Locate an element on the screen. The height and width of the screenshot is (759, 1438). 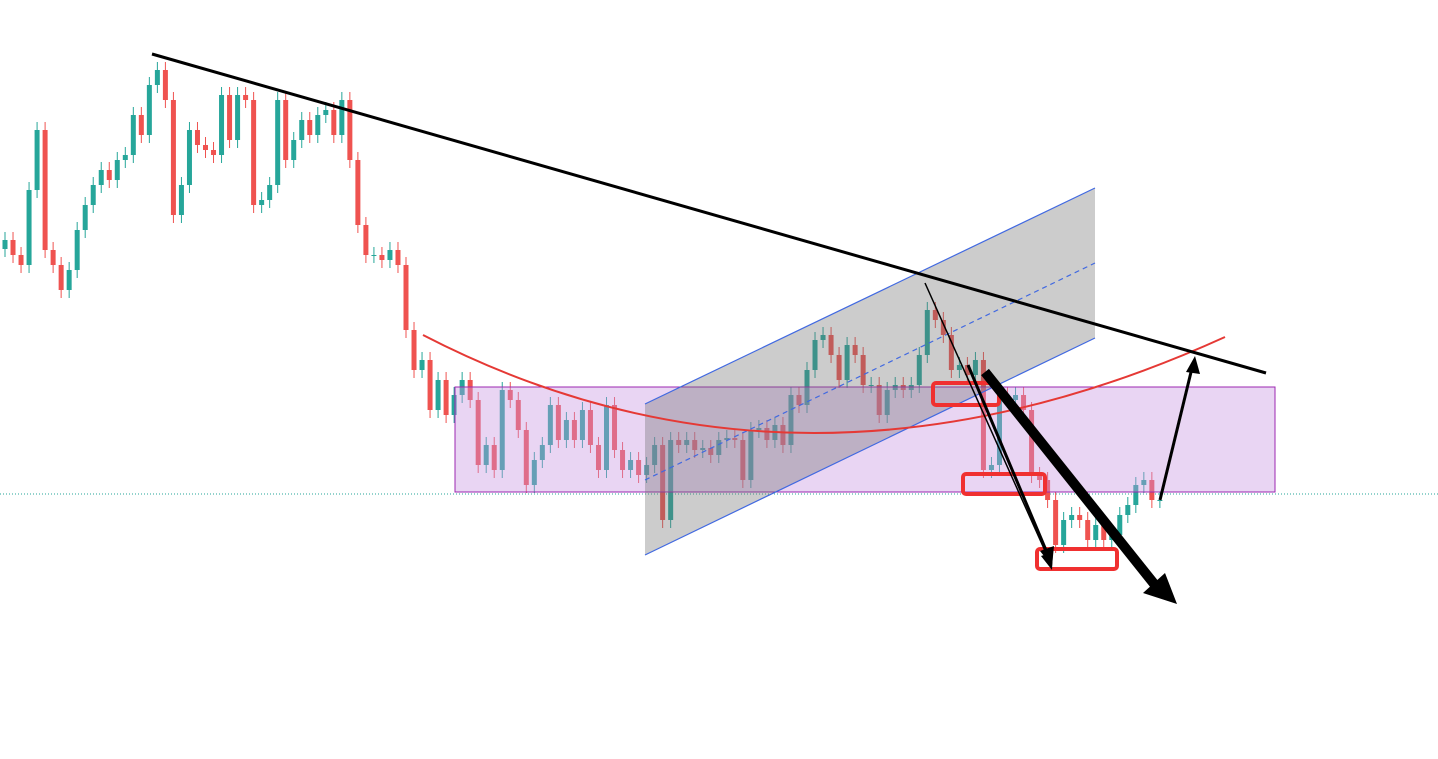
channel-bottom is located at coordinates (870, 446).